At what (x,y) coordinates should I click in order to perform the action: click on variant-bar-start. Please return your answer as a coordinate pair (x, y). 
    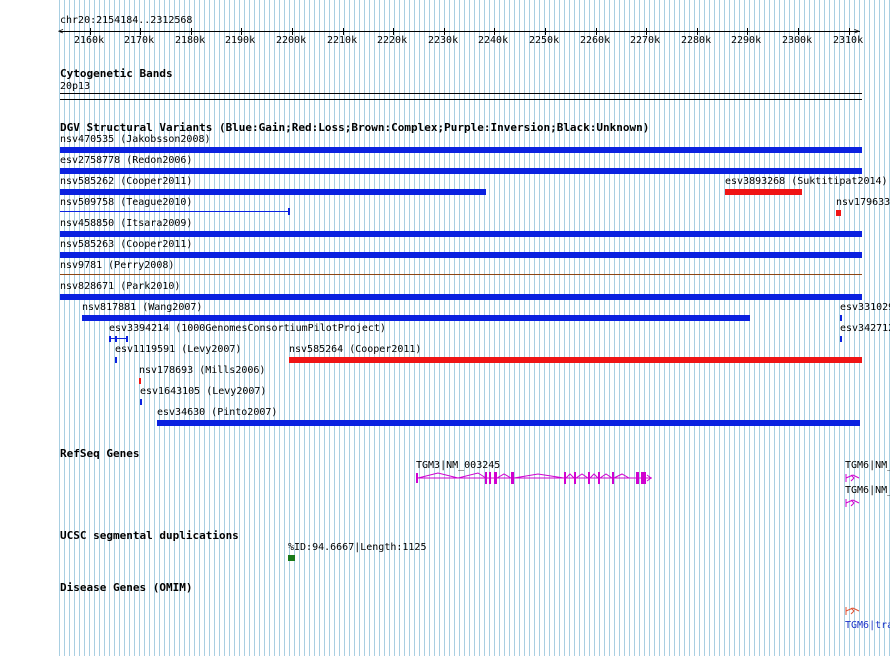
    Looking at the image, I should click on (110, 339).